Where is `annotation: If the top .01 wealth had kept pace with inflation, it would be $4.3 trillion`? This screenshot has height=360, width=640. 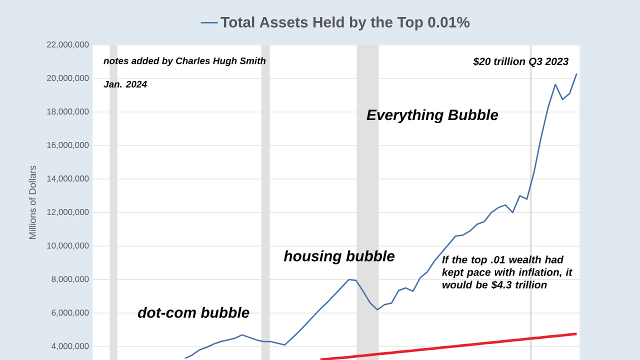
annotation: If the top .01 wealth had kept pace with inflation, it would be $4.3 trillion is located at coordinates (507, 273).